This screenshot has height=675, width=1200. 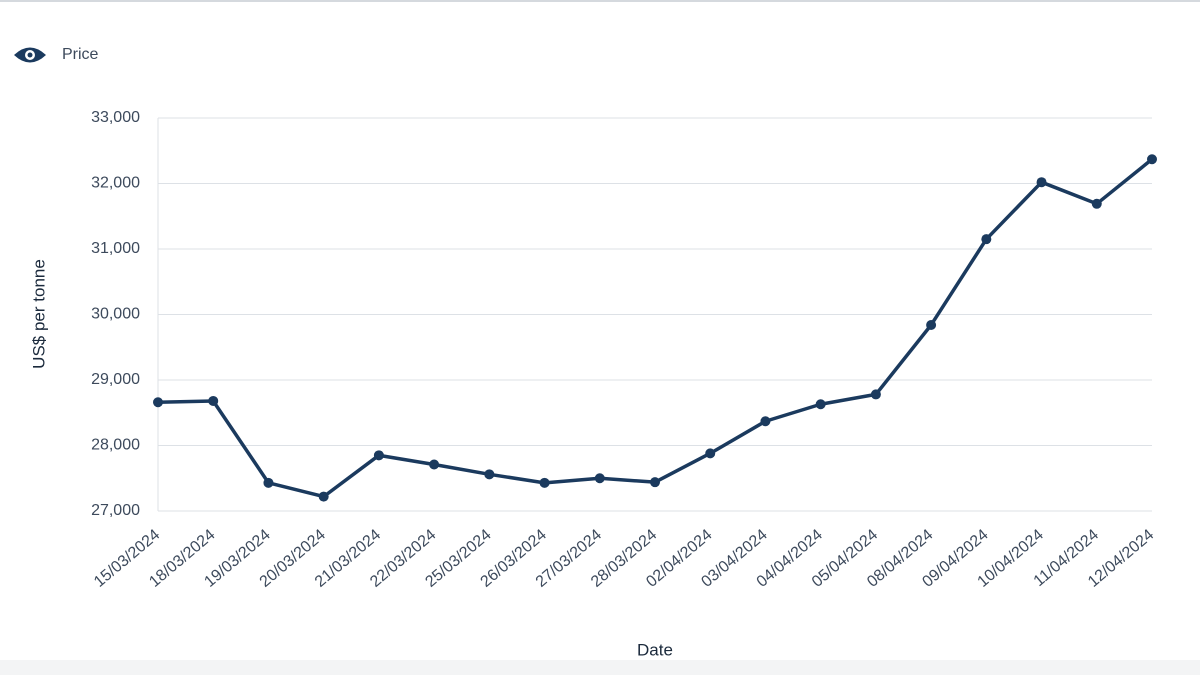 I want to click on y-tick-label: 29,000, so click(x=115, y=379).